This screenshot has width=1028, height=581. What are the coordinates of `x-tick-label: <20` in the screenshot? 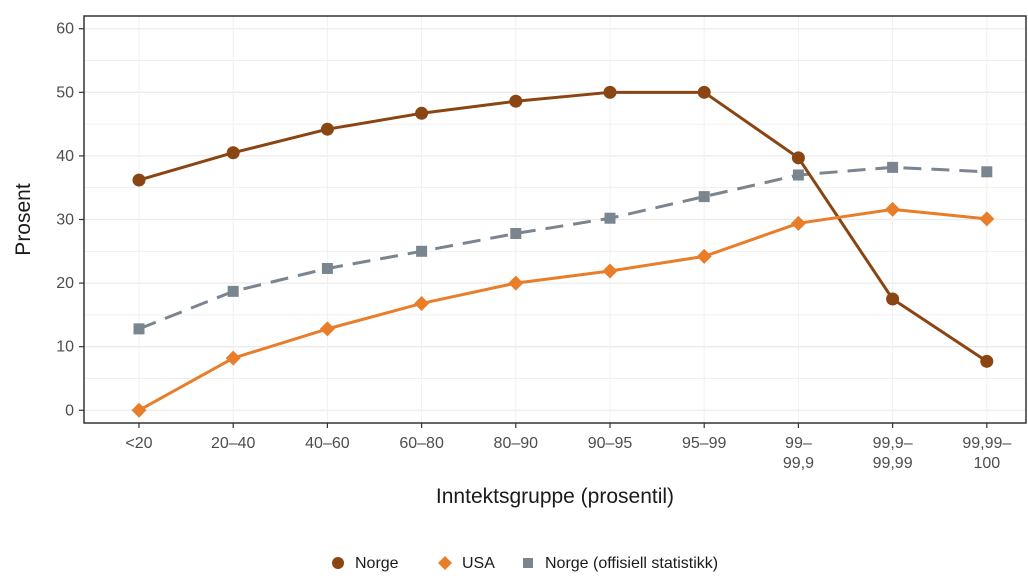 It's located at (138, 443).